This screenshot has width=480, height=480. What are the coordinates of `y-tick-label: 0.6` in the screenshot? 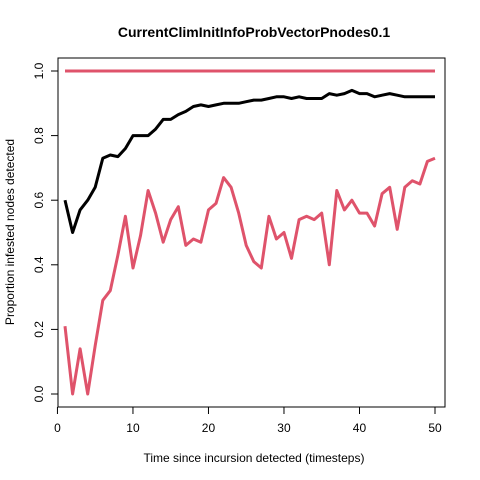 It's located at (39, 200).